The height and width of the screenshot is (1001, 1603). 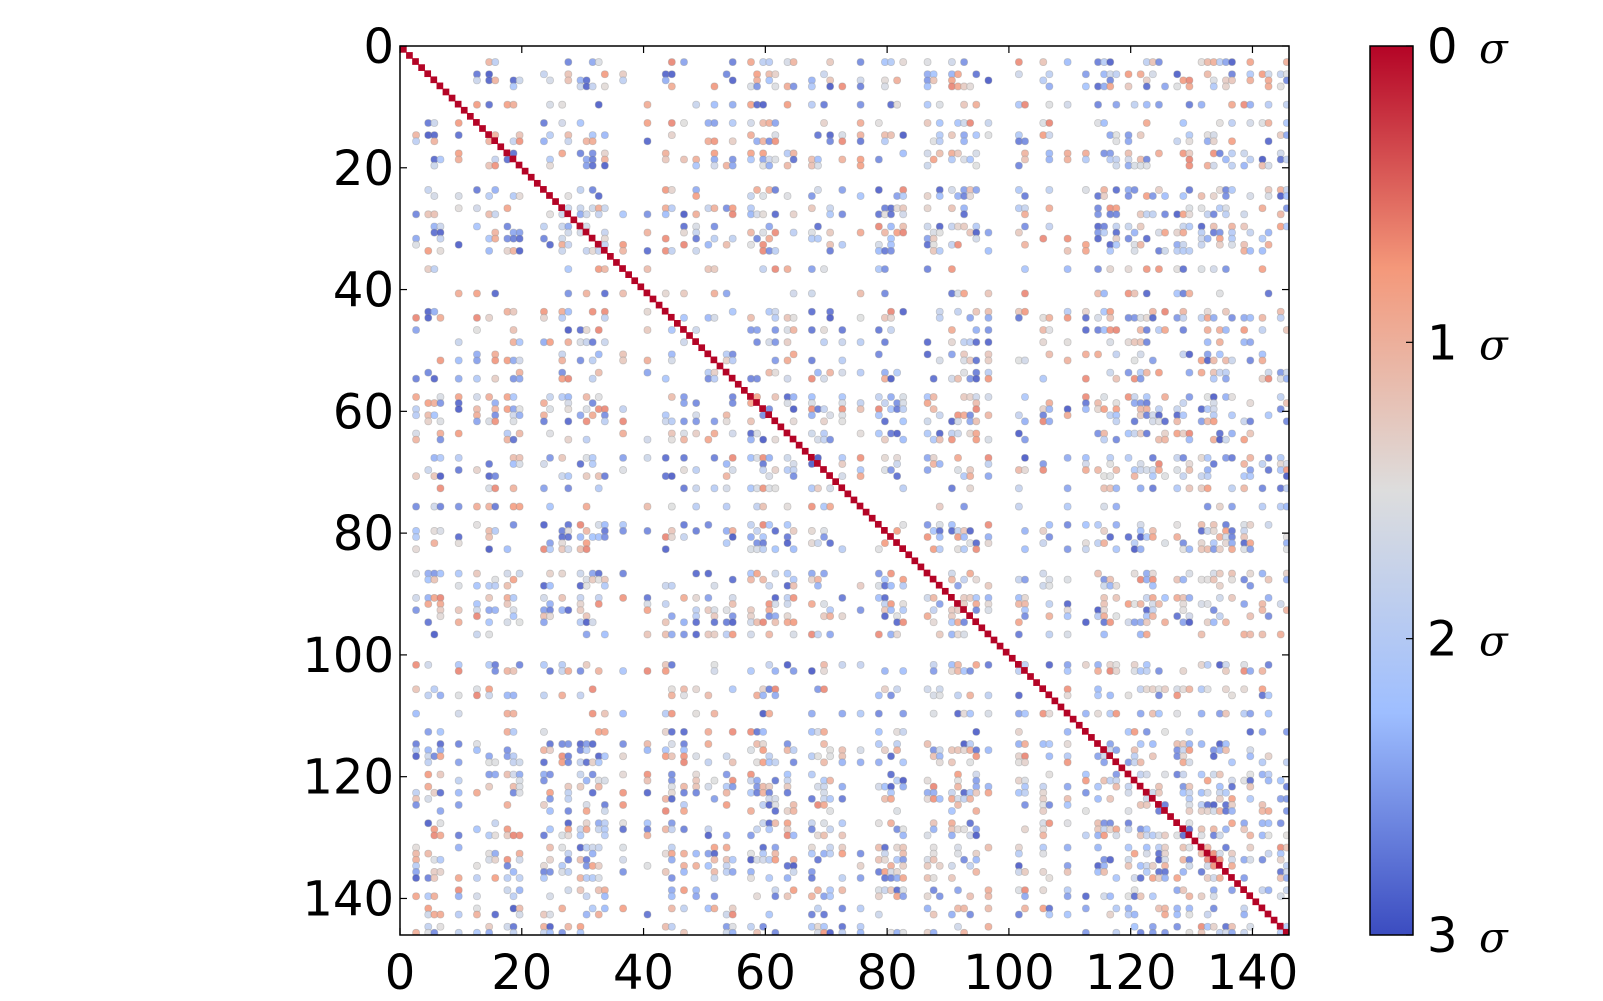 I want to click on colorbar-unit-symbol: σ, so click(x=1494, y=48).